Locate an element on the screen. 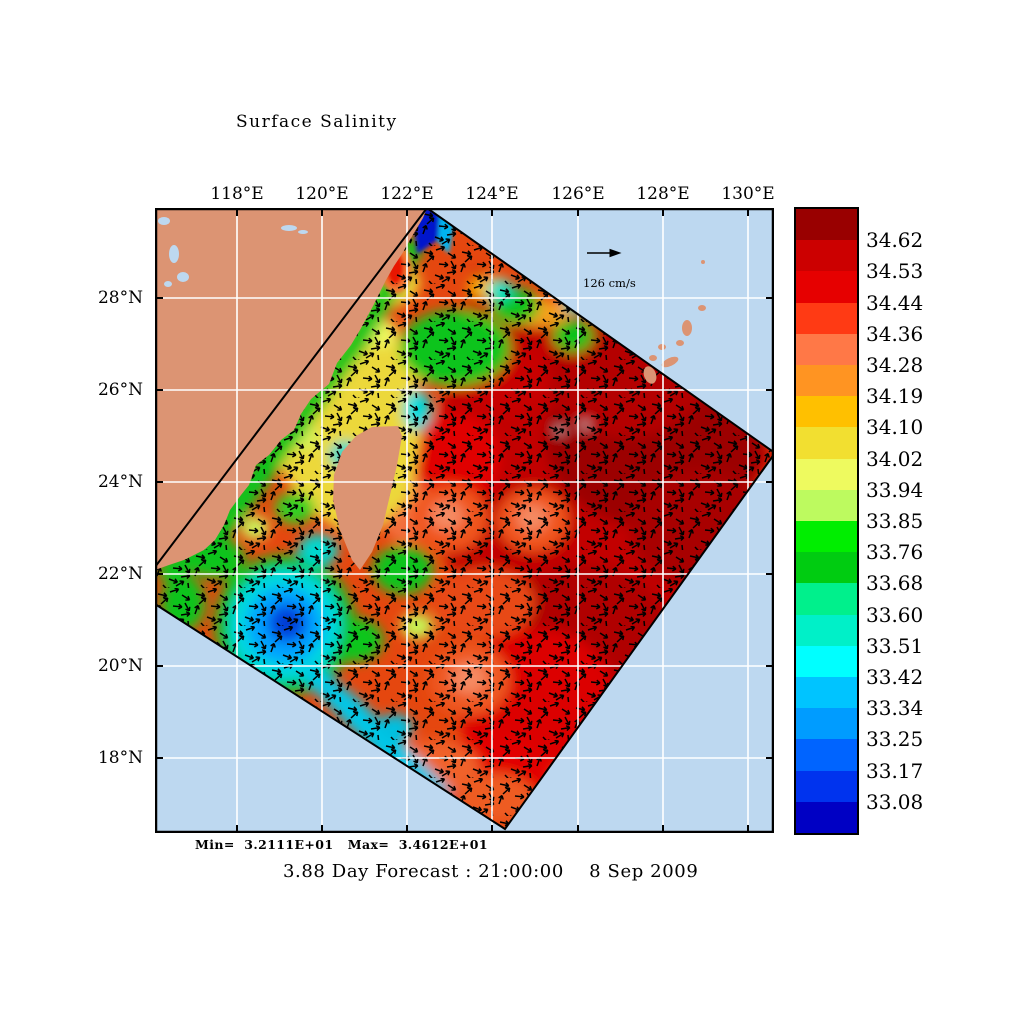 This screenshot has height=1024, width=1024. y-tick-label: 26°N is located at coordinates (120, 390).